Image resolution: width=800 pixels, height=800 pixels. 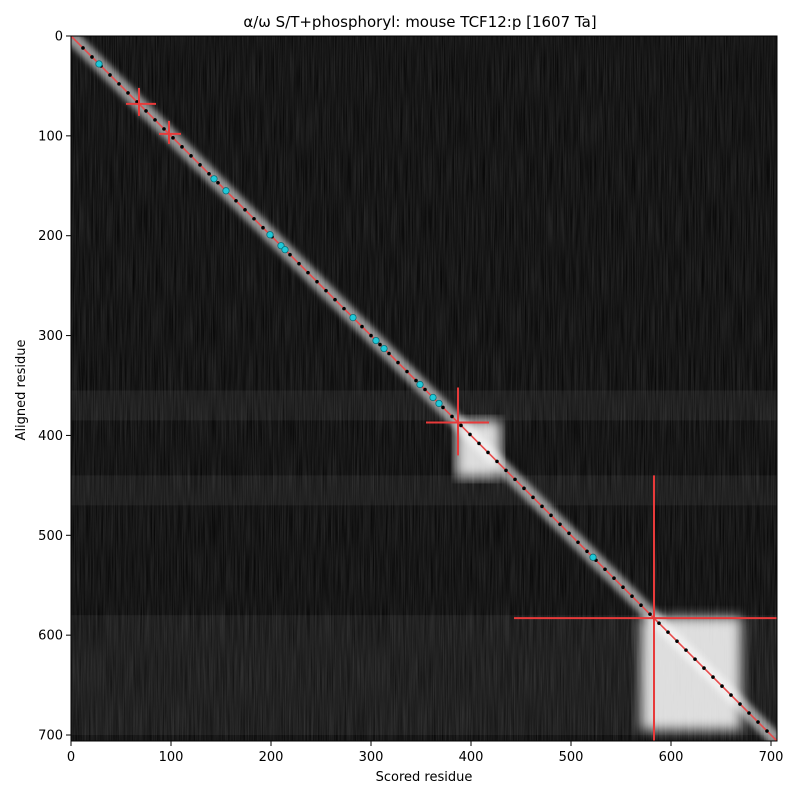 What do you see at coordinates (571, 757) in the screenshot?
I see `x-tick-label: 500` at bounding box center [571, 757].